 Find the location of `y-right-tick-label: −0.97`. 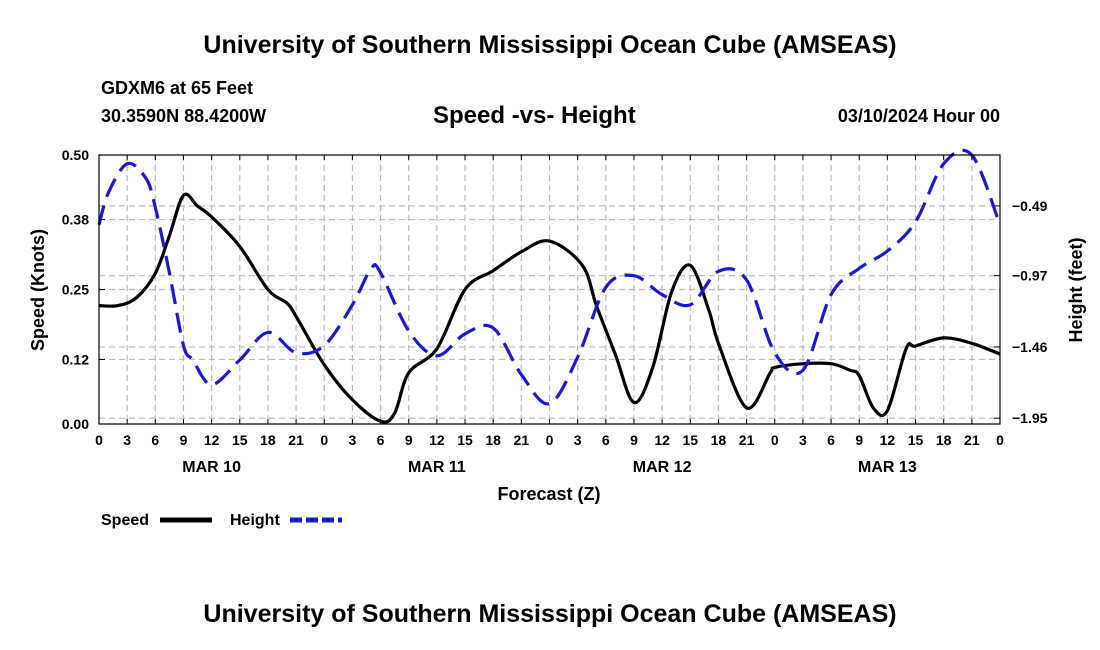

y-right-tick-label: −0.97 is located at coordinates (1030, 276).